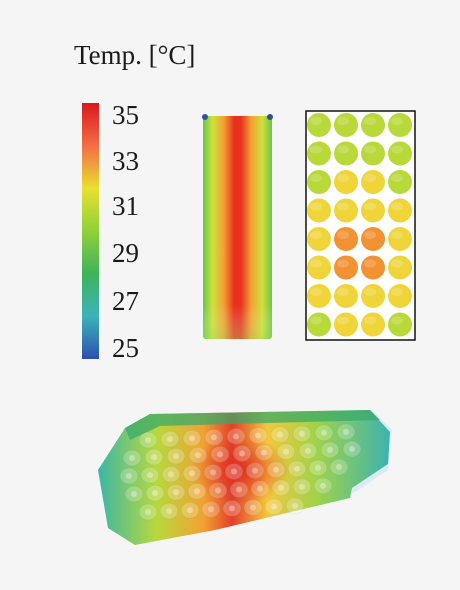 The image size is (460, 590). Describe the element at coordinates (90, 231) in the screenshot. I see `temperature-colorbar` at that location.